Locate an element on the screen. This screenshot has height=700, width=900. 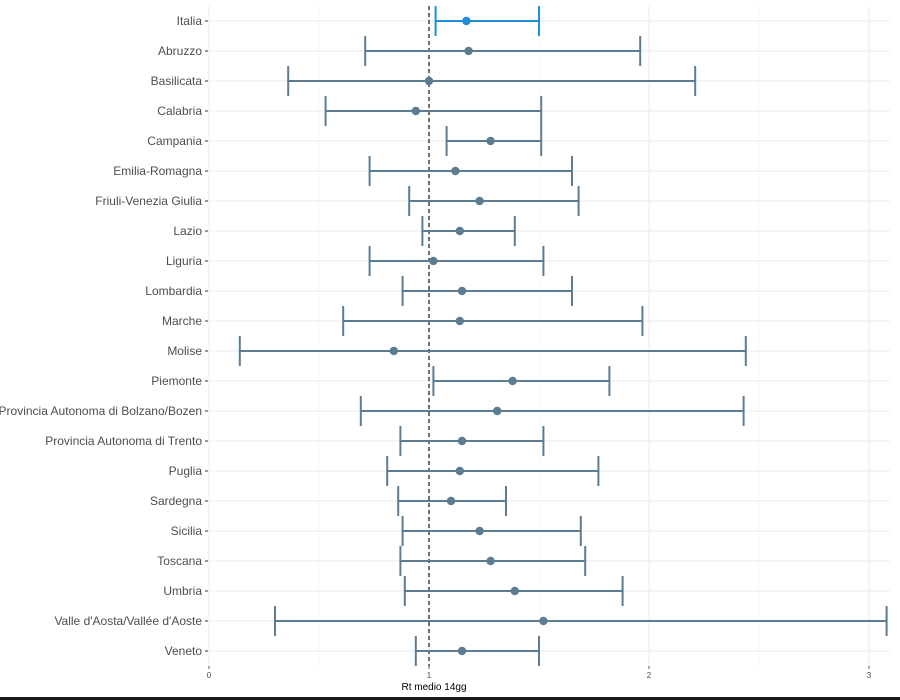
x-tick-label: 3 is located at coordinates (869, 675).